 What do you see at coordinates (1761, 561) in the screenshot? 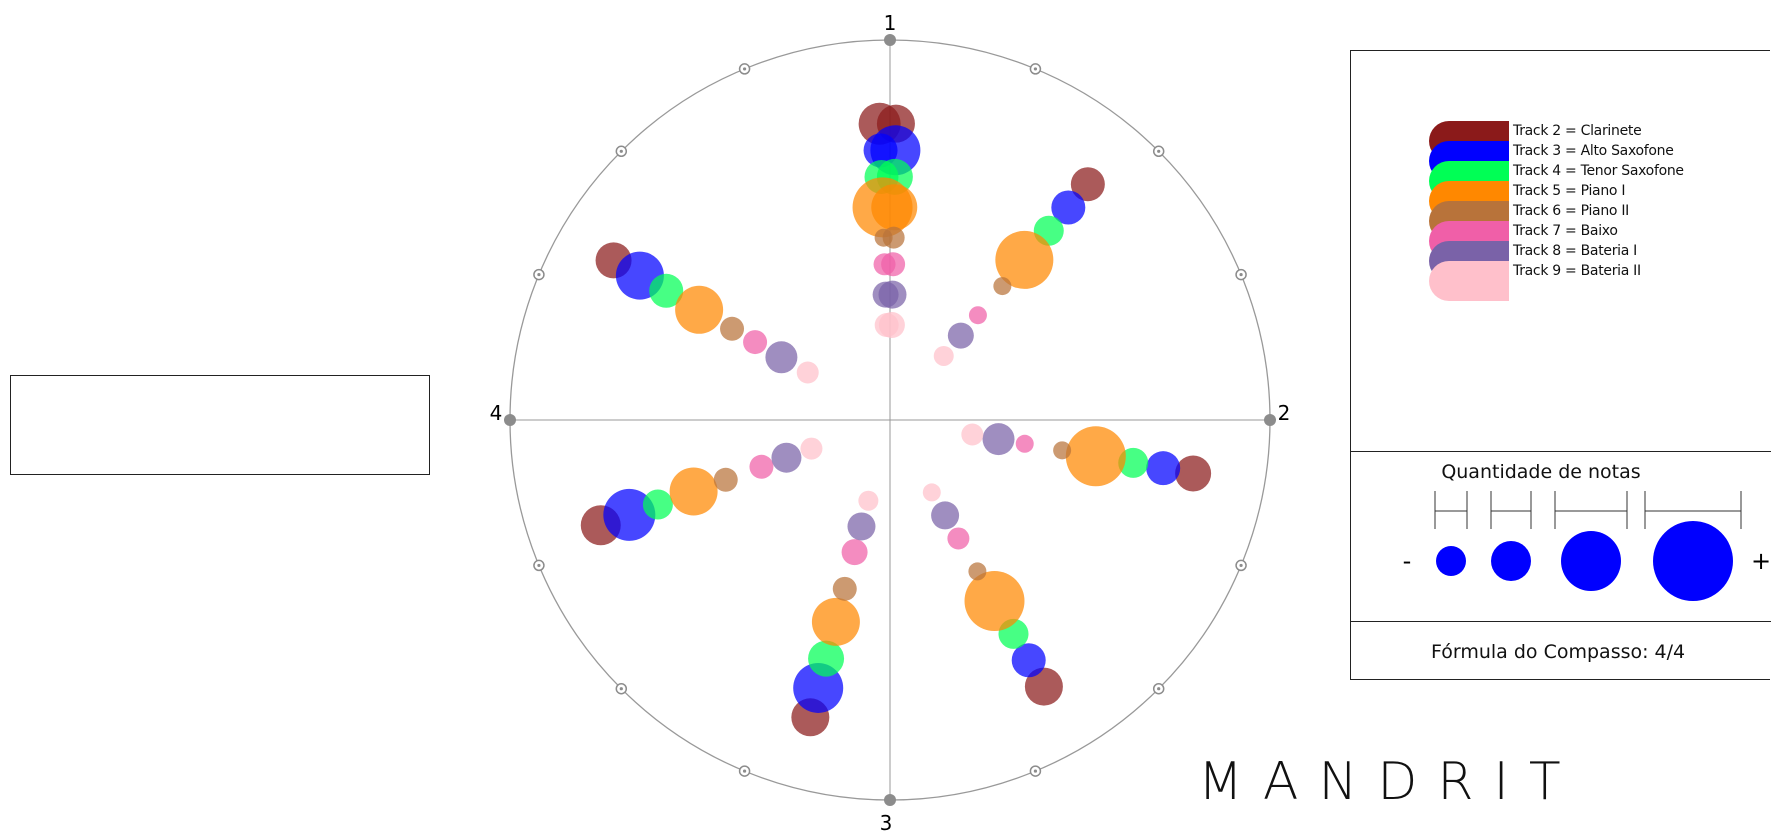
I see `scale-plus-label: +` at bounding box center [1761, 561].